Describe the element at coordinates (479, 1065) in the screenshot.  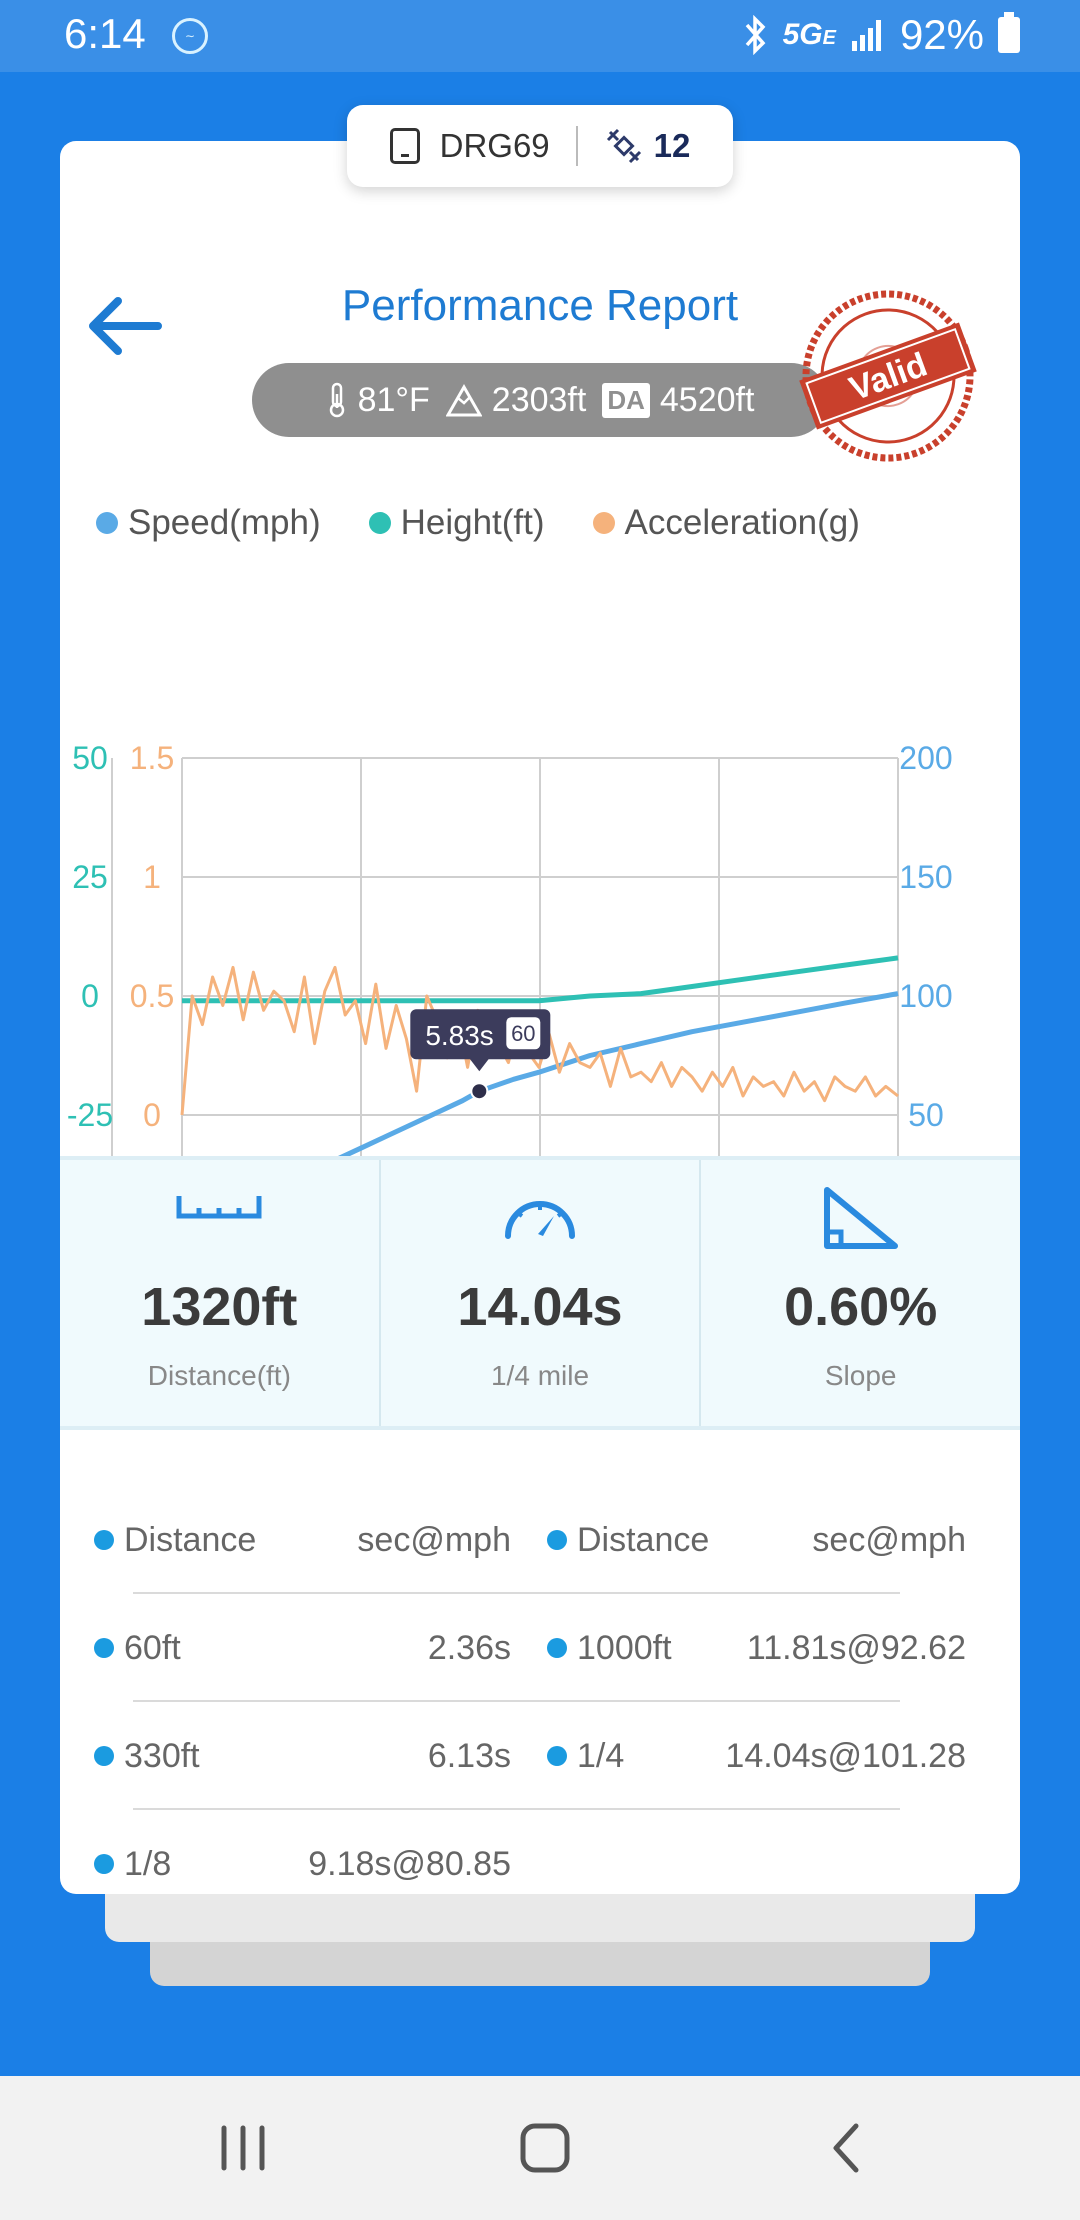
I see `tooltip-pointer` at that location.